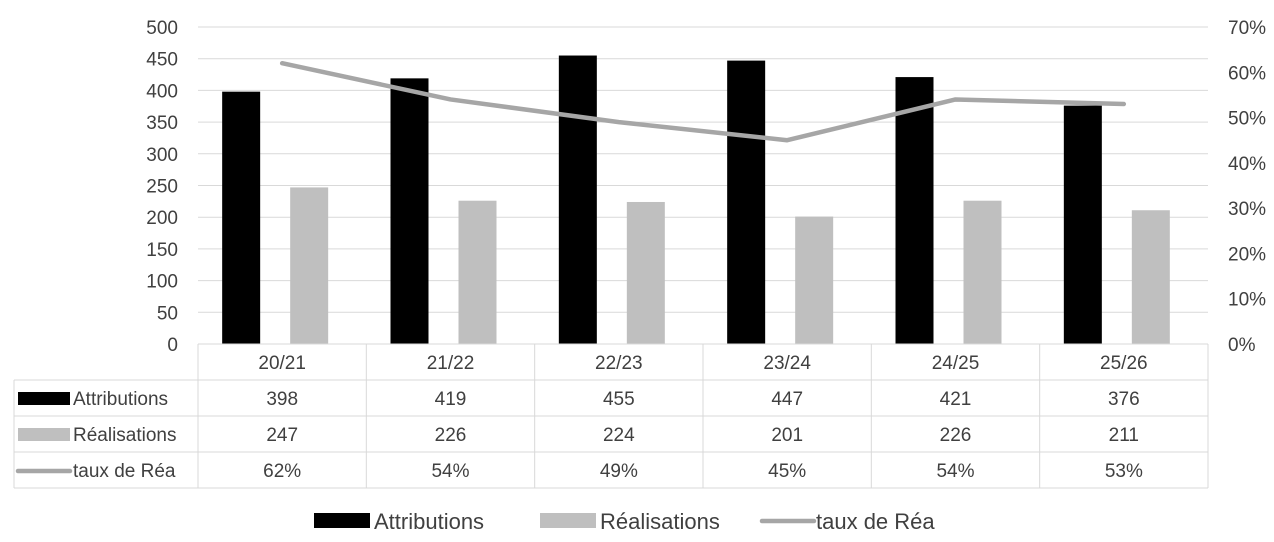  Describe the element at coordinates (1242, 345) in the screenshot. I see `y-right-tick-label: 0%` at that location.